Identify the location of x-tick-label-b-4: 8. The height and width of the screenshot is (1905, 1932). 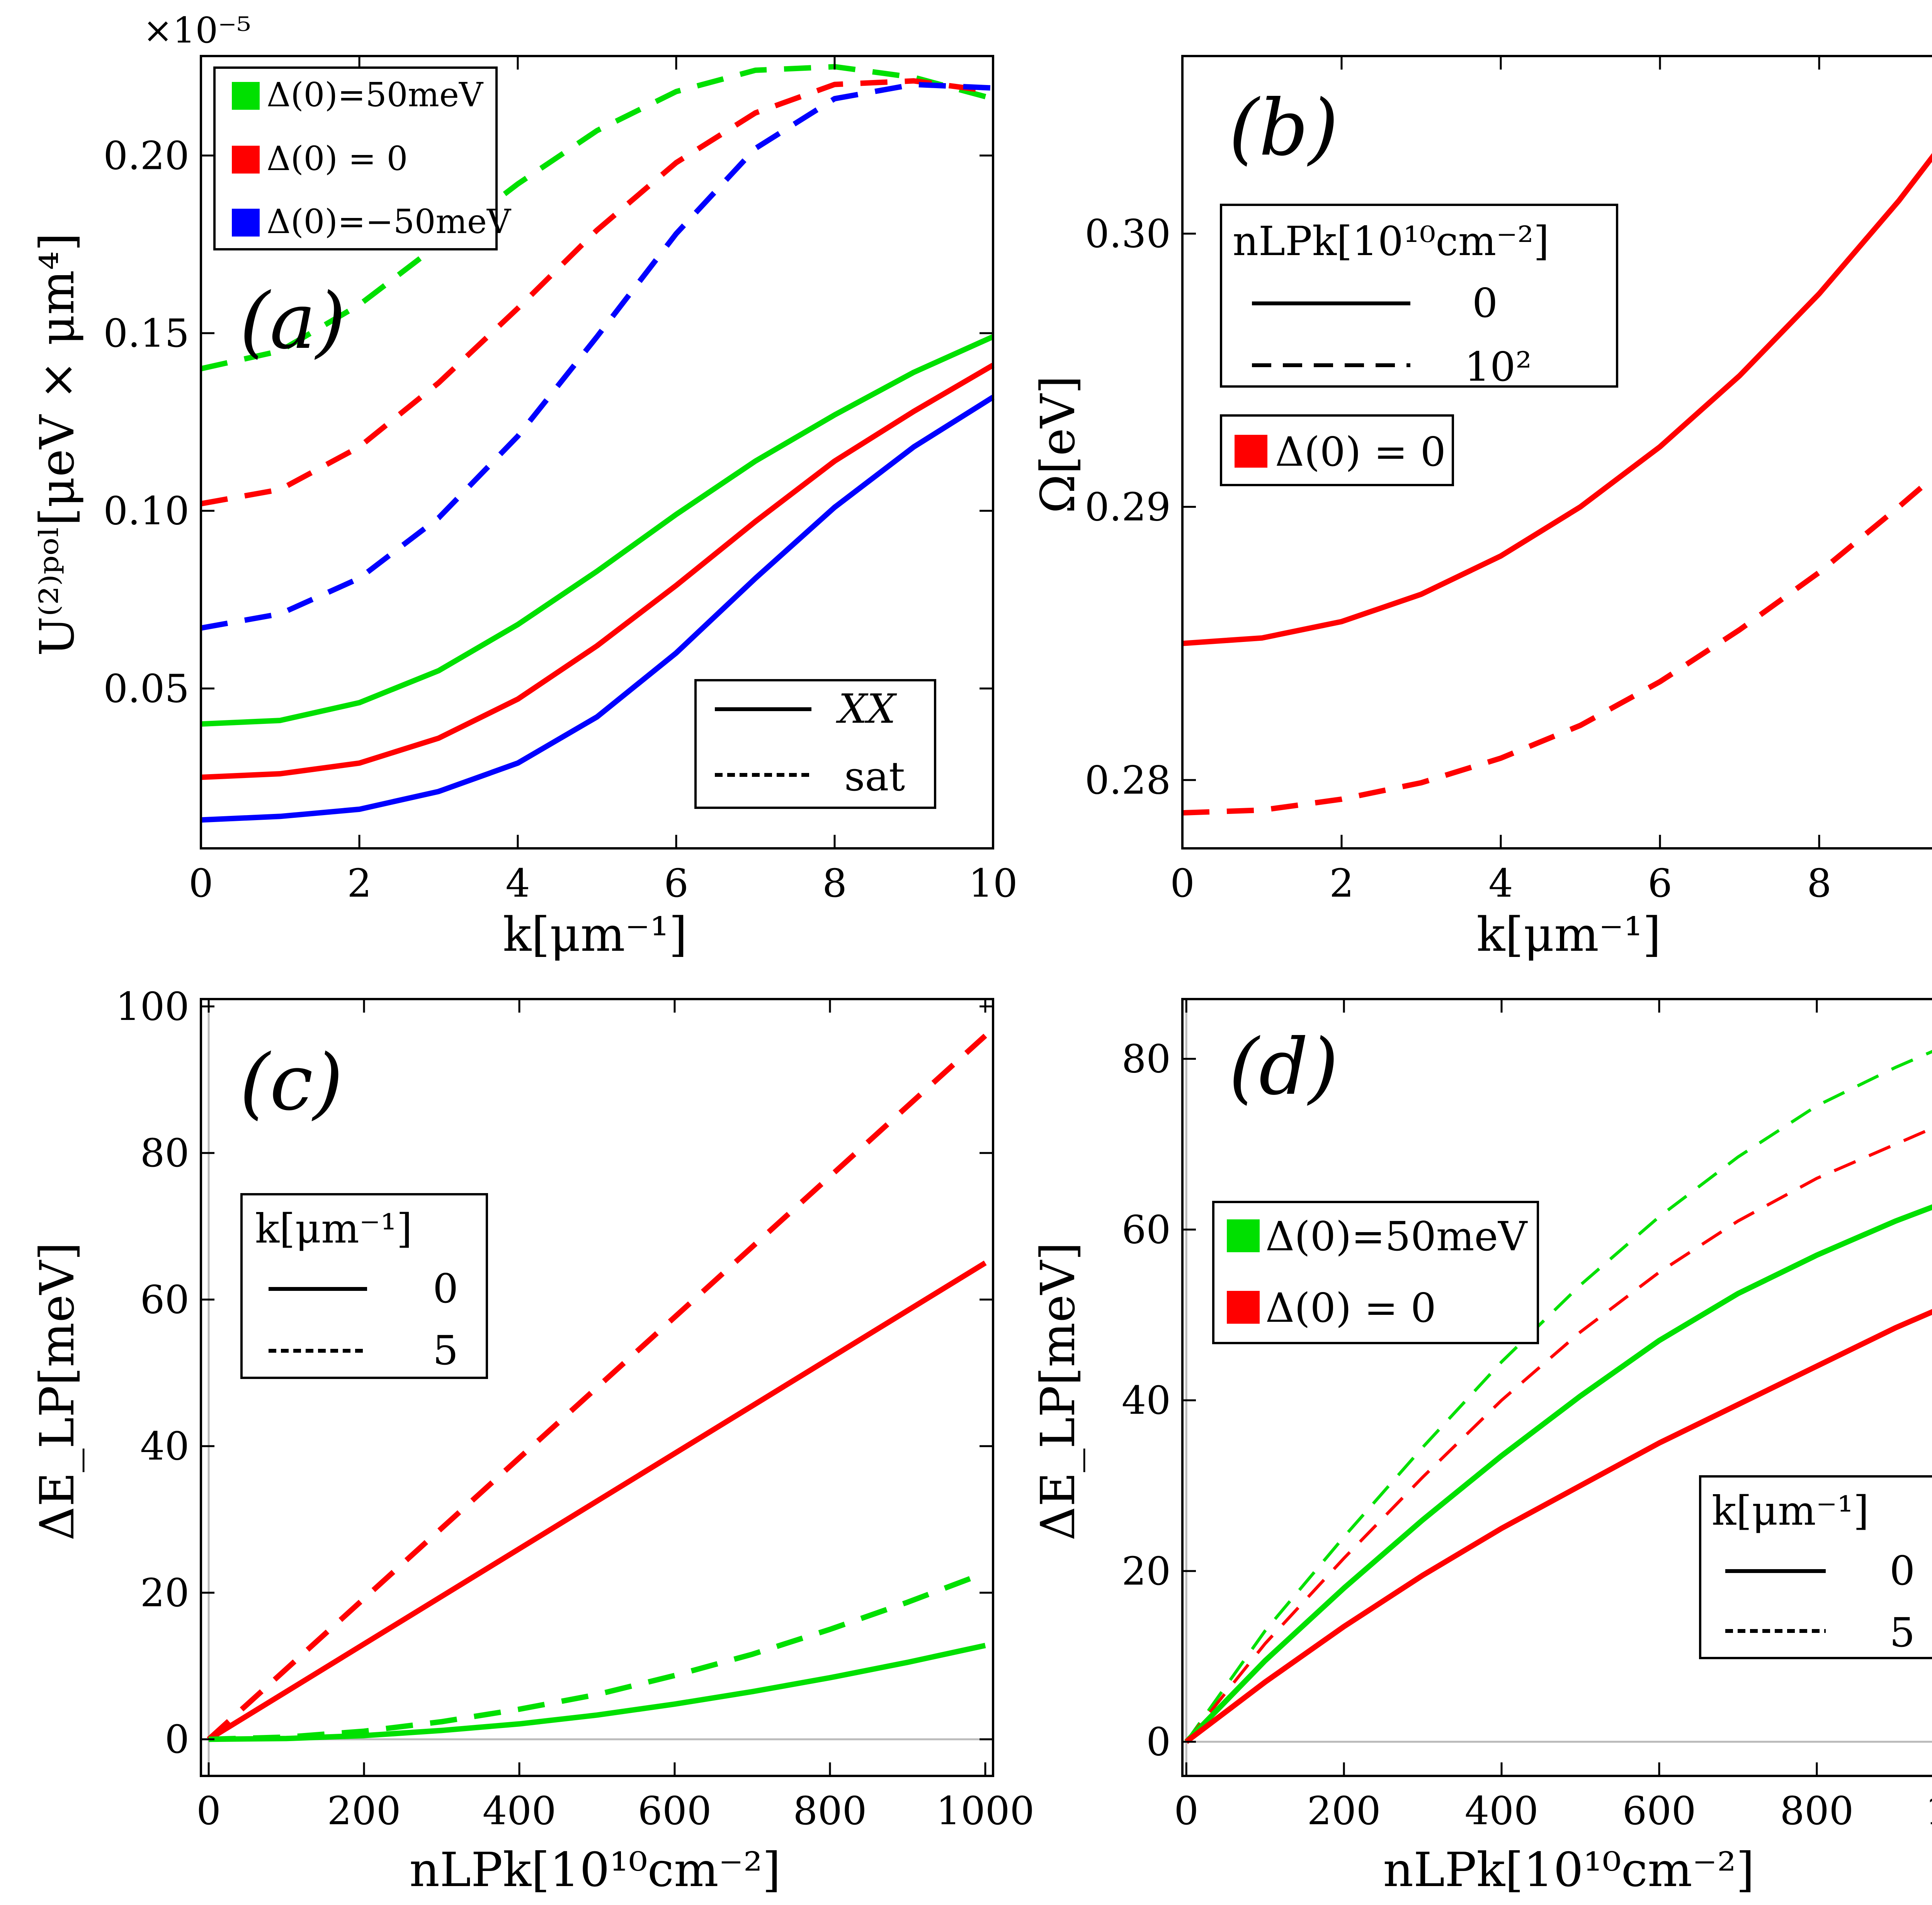
(1820, 884).